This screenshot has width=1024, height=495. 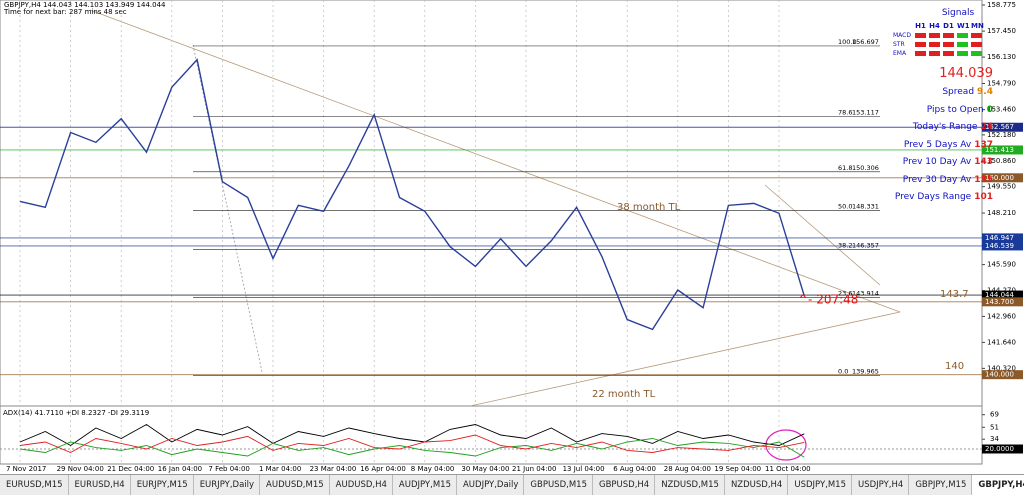 What do you see at coordinates (933, 197) in the screenshot?
I see `stat-label: Prev Days Range` at bounding box center [933, 197].